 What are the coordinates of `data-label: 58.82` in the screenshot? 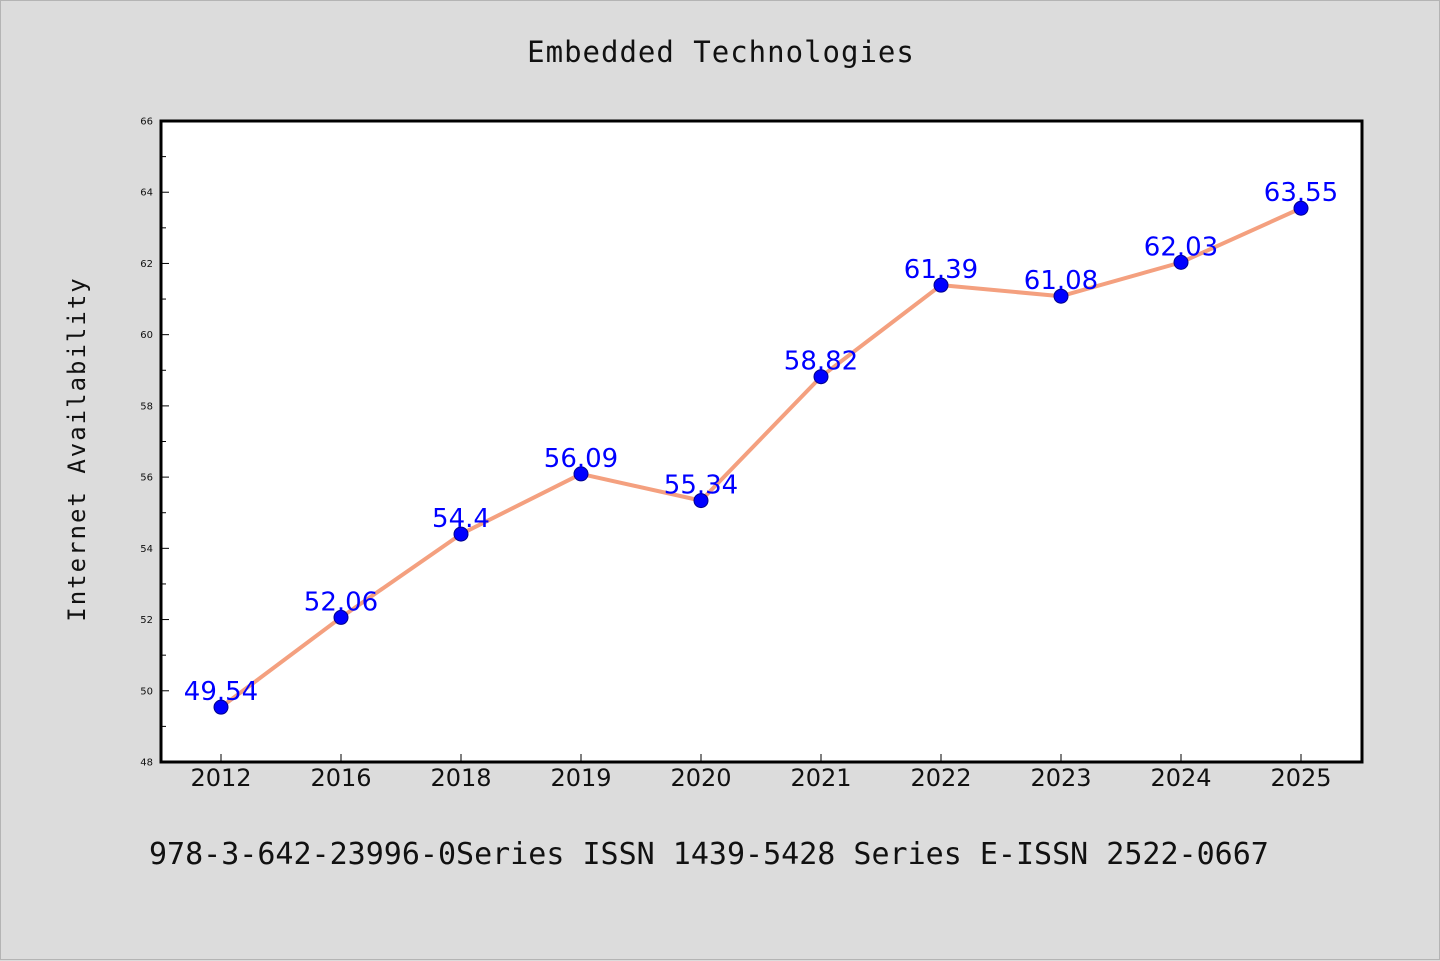 It's located at (821, 362).